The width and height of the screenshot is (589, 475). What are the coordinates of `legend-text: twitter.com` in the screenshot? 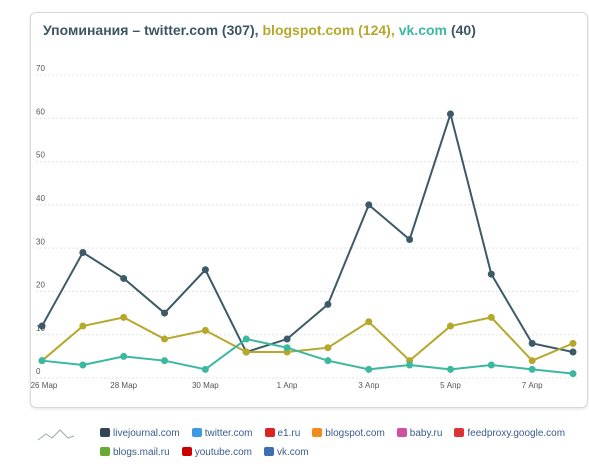 It's located at (228, 433).